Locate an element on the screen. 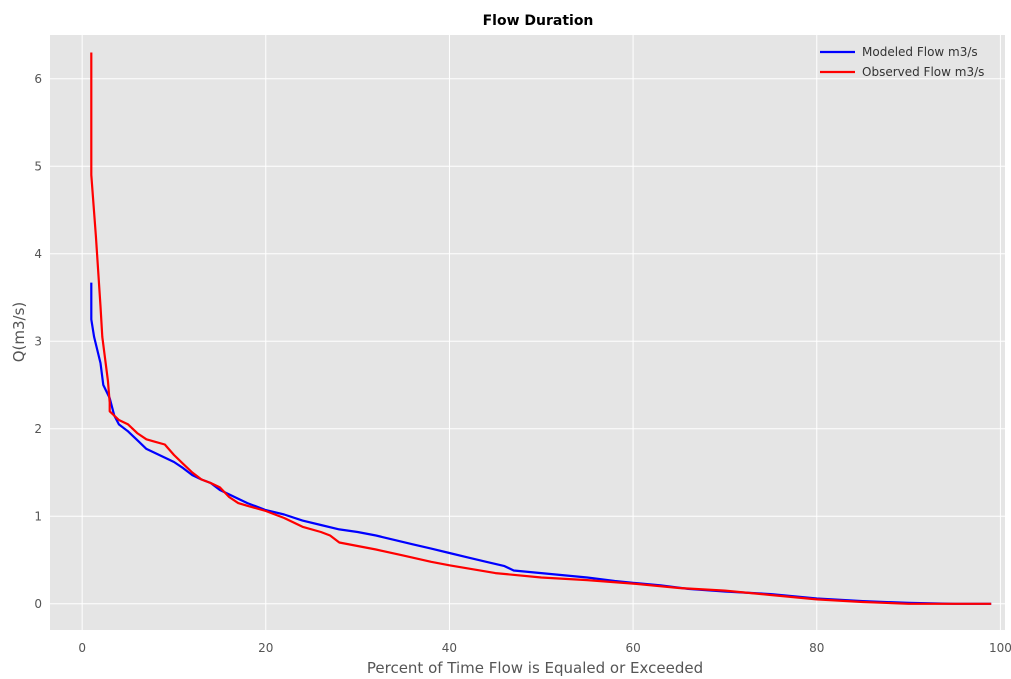 The height and width of the screenshot is (679, 1011). y-tick-label: 1 is located at coordinates (38, 516).